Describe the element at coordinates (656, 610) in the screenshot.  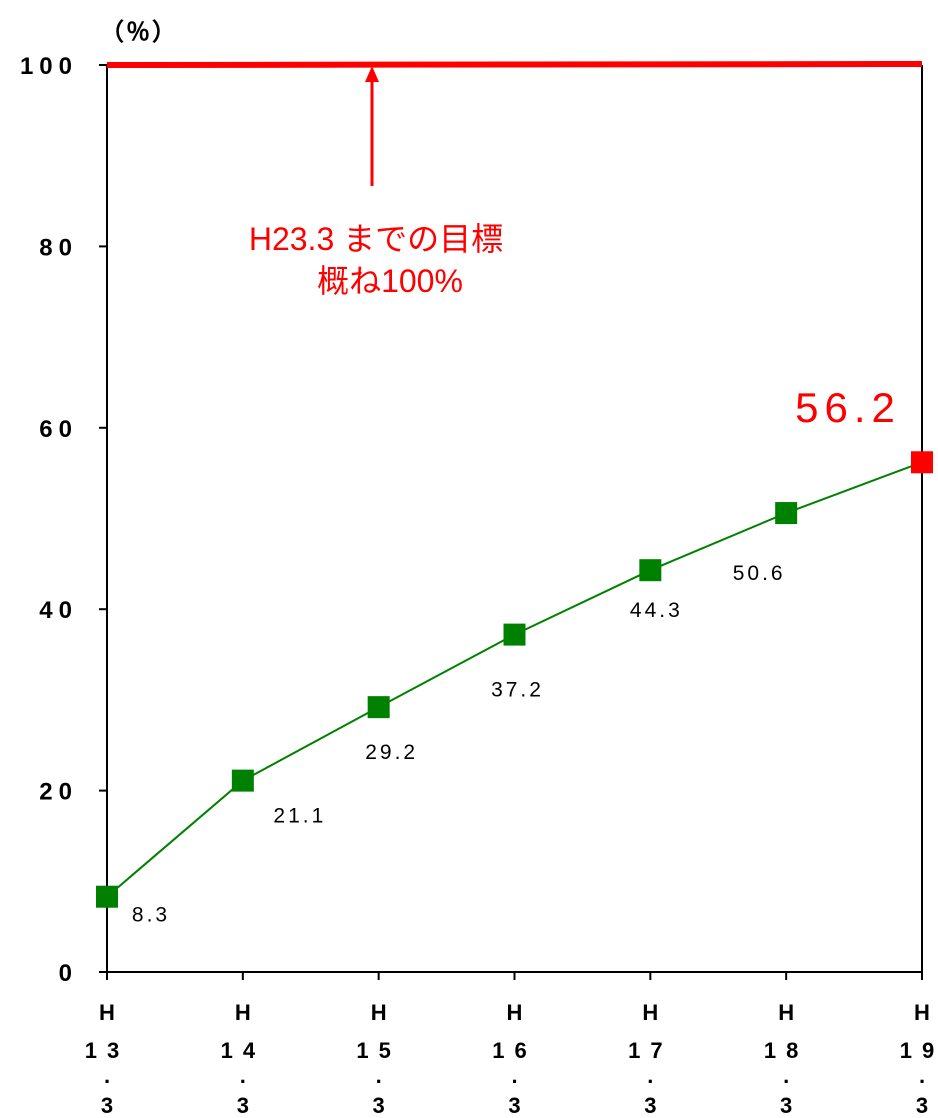
I see `data-label: 44.3` at that location.